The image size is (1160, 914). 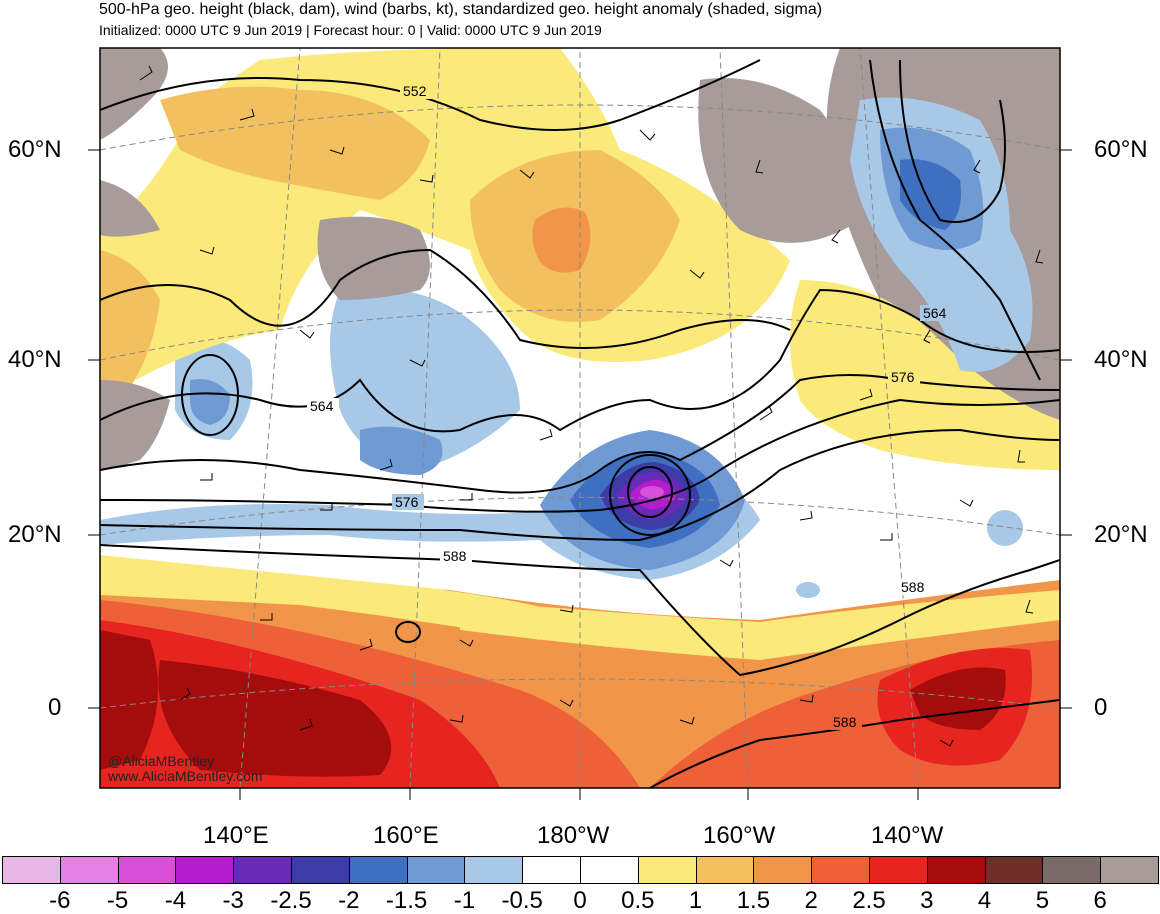 What do you see at coordinates (927, 900) in the screenshot?
I see `colorbar-label: 3` at bounding box center [927, 900].